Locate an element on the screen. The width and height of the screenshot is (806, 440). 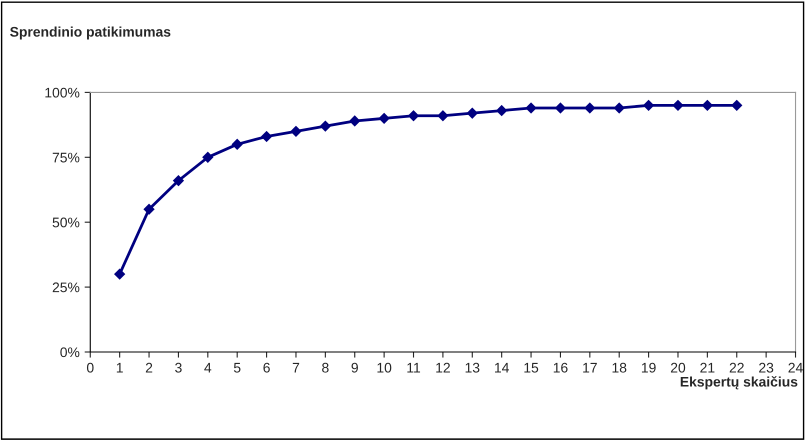
y-tick-label: 50% is located at coordinates (66, 223).